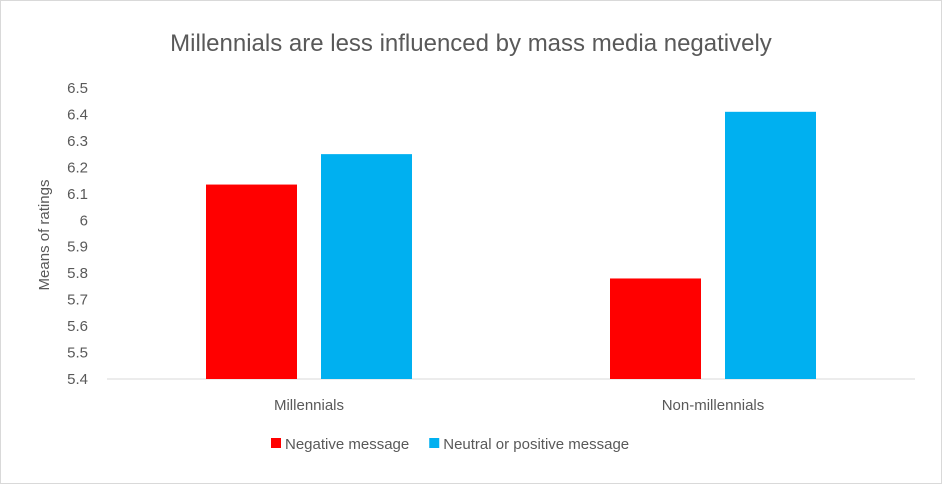  What do you see at coordinates (77, 300) in the screenshot?
I see `y-tick-label: 5.7` at bounding box center [77, 300].